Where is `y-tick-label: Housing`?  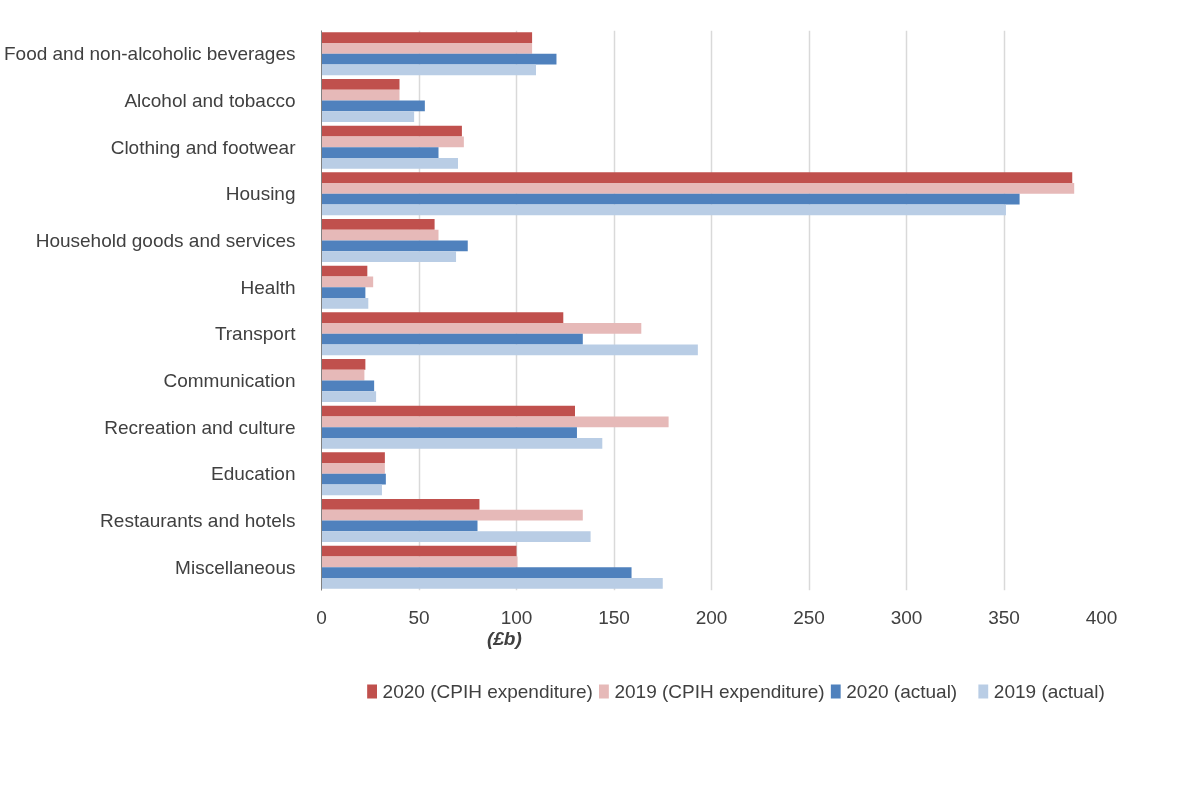 y-tick-label: Housing is located at coordinates (260, 194).